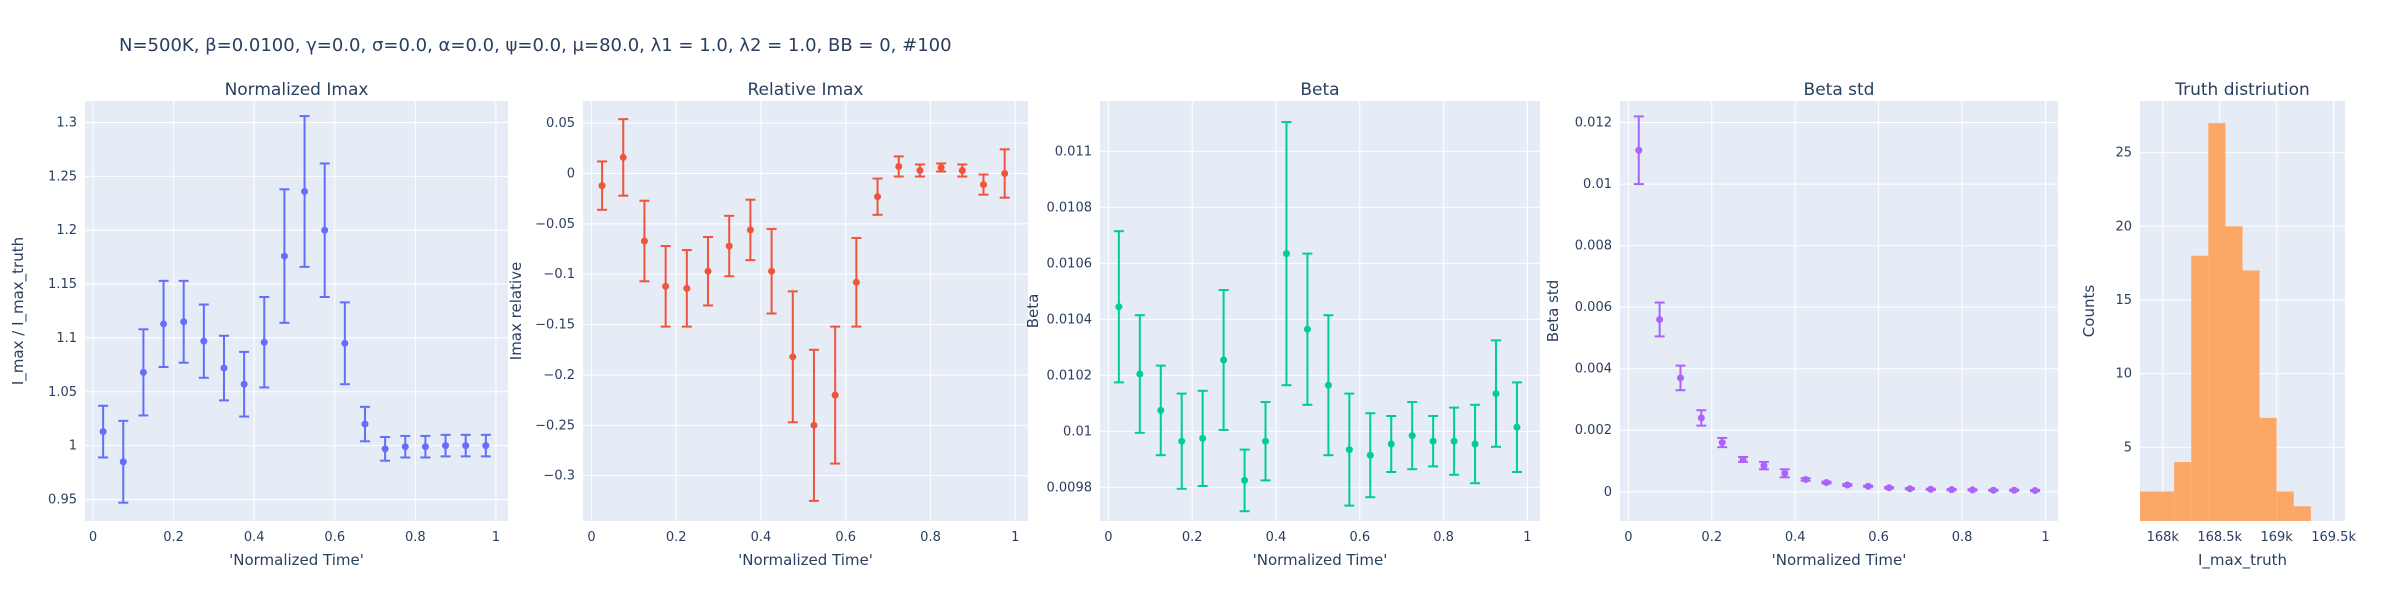 The width and height of the screenshot is (2400, 600). What do you see at coordinates (1077, 431) in the screenshot?
I see `y-tick-label: 0.01` at bounding box center [1077, 431].